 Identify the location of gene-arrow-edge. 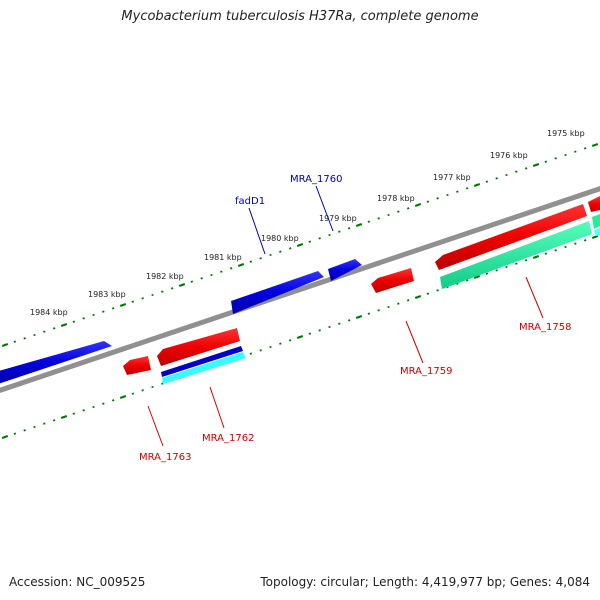
(594, 204).